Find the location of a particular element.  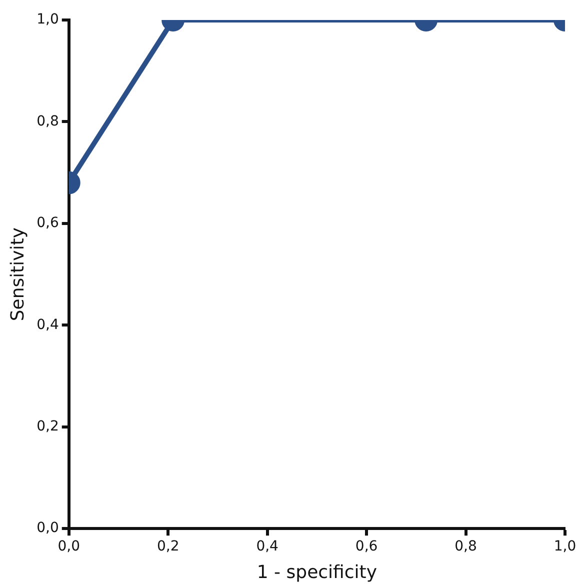

y-tick-label: 1,0 is located at coordinates (47, 20).